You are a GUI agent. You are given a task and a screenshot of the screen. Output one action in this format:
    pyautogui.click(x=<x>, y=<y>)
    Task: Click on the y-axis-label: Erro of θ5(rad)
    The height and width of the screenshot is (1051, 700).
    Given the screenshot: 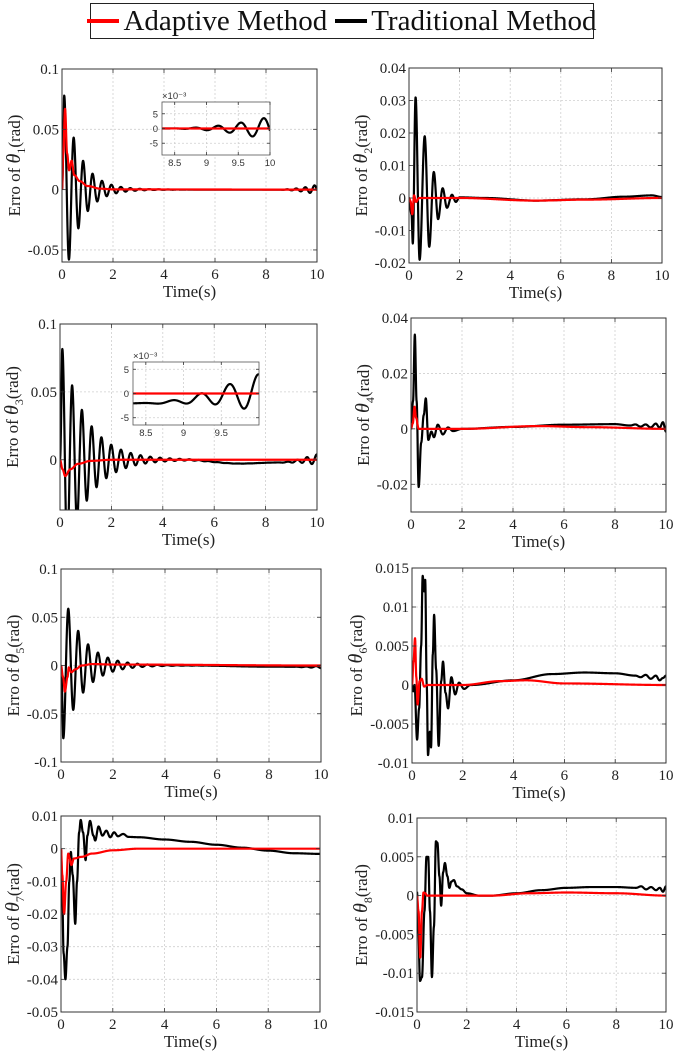 What is the action you would take?
    pyautogui.click(x=14, y=666)
    